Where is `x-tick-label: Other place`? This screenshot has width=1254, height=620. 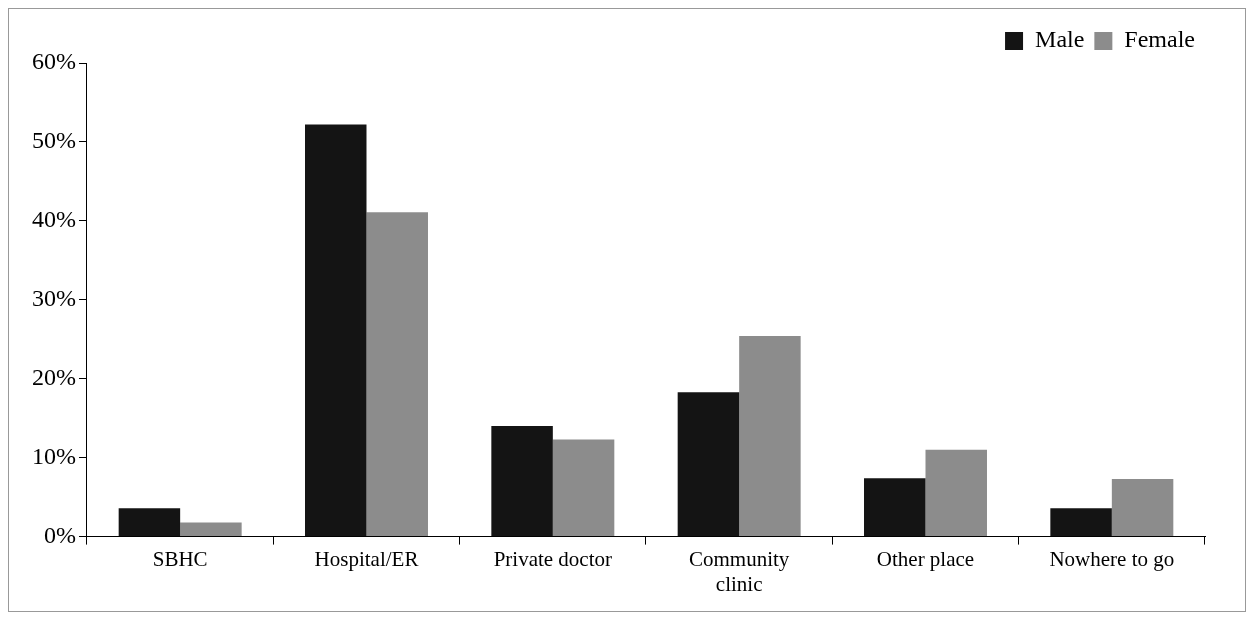 x-tick-label: Other place is located at coordinates (925, 558).